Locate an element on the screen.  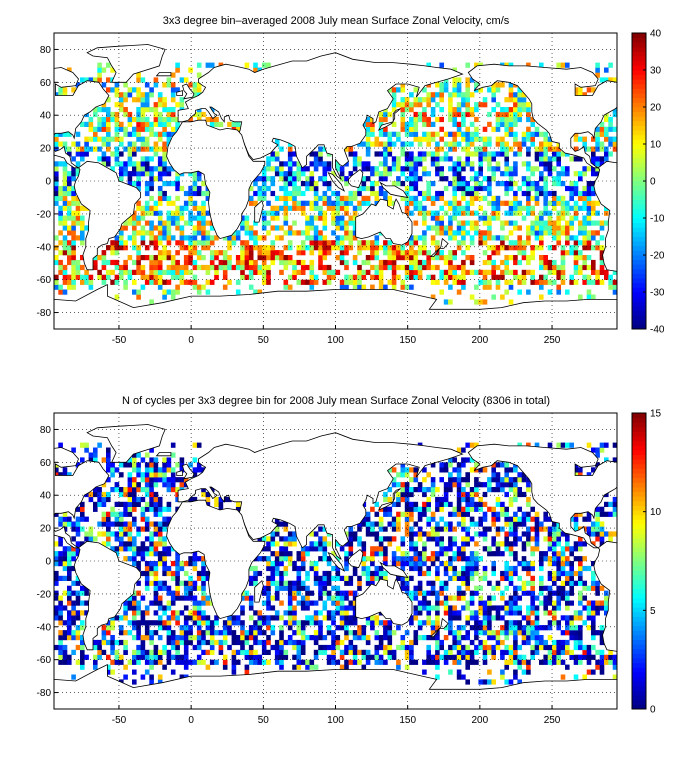
y-tick-label: 20 is located at coordinates (46, 149).